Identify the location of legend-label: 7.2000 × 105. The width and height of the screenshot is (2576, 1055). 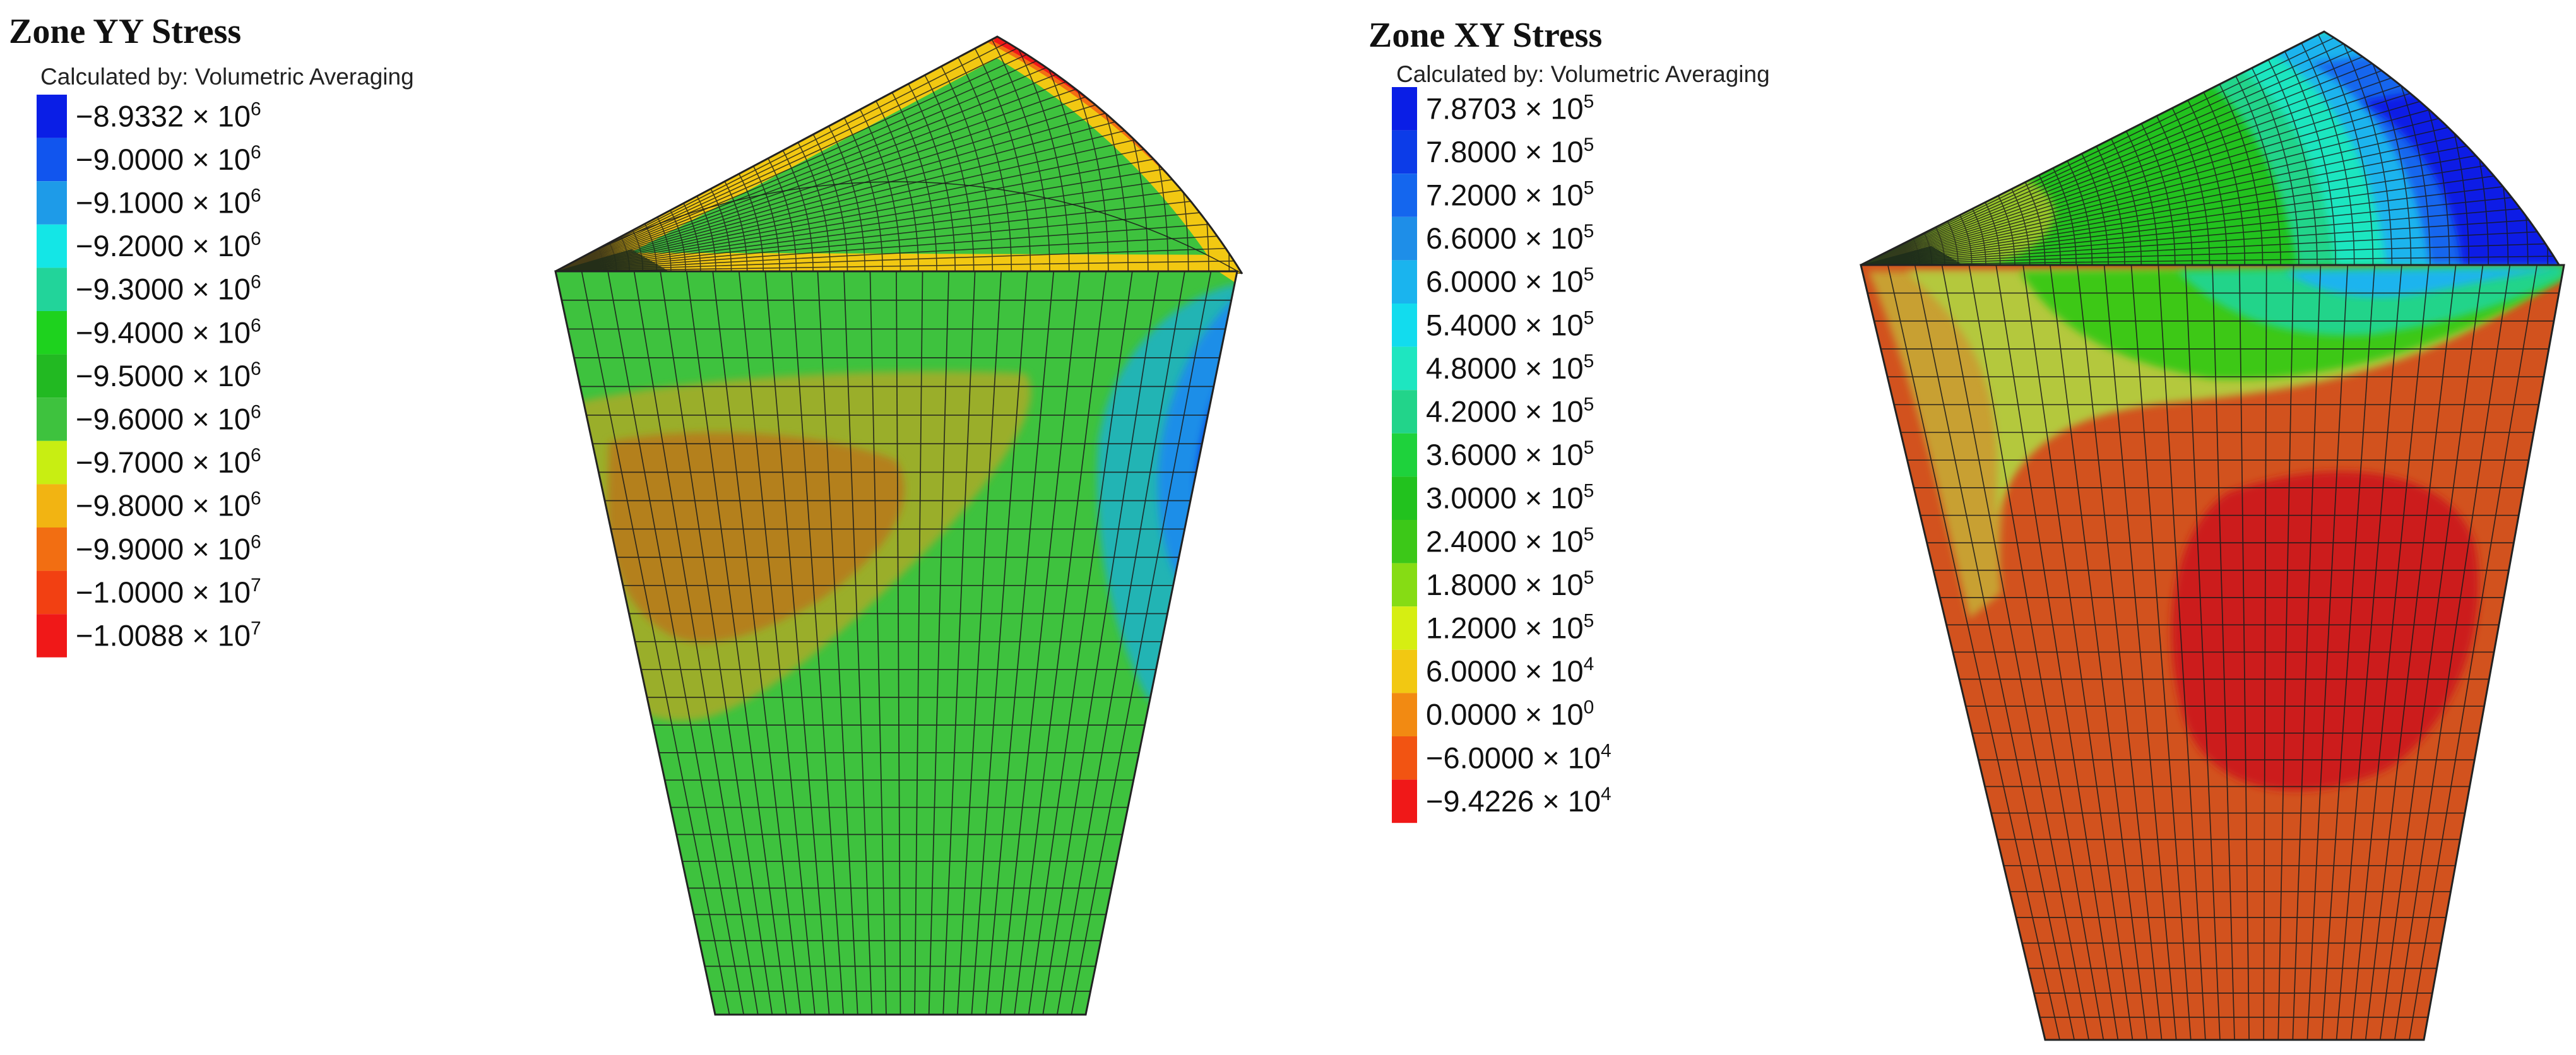
(1510, 195).